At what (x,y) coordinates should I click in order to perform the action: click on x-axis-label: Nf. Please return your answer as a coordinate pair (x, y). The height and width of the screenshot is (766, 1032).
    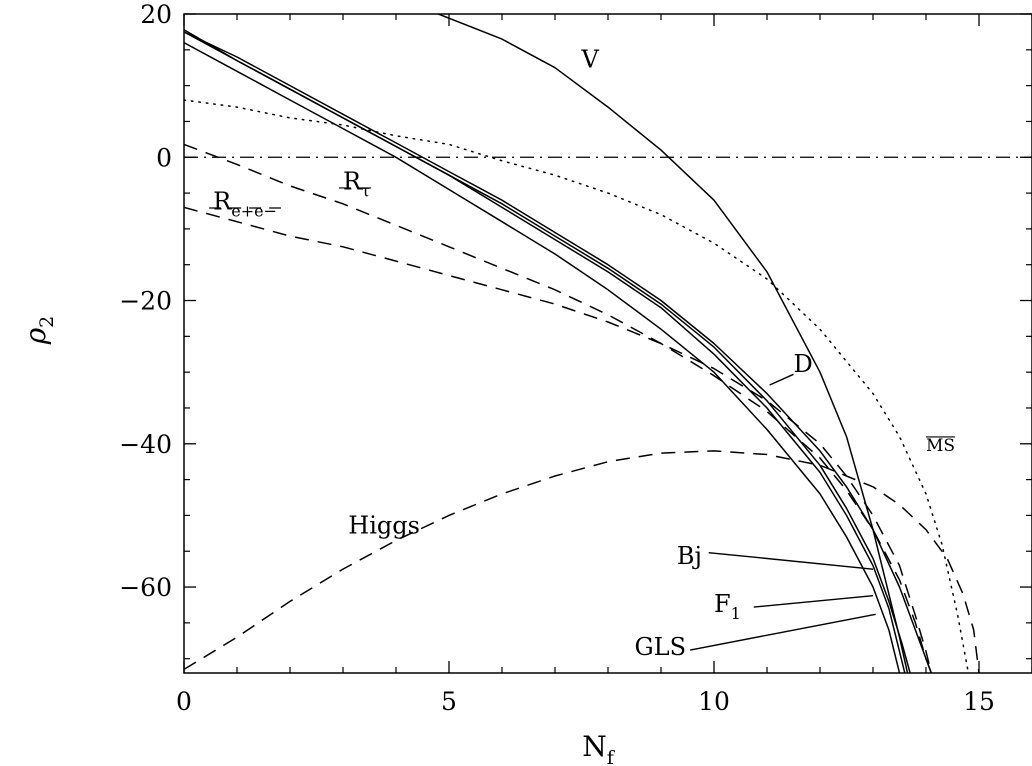
    Looking at the image, I should click on (599, 748).